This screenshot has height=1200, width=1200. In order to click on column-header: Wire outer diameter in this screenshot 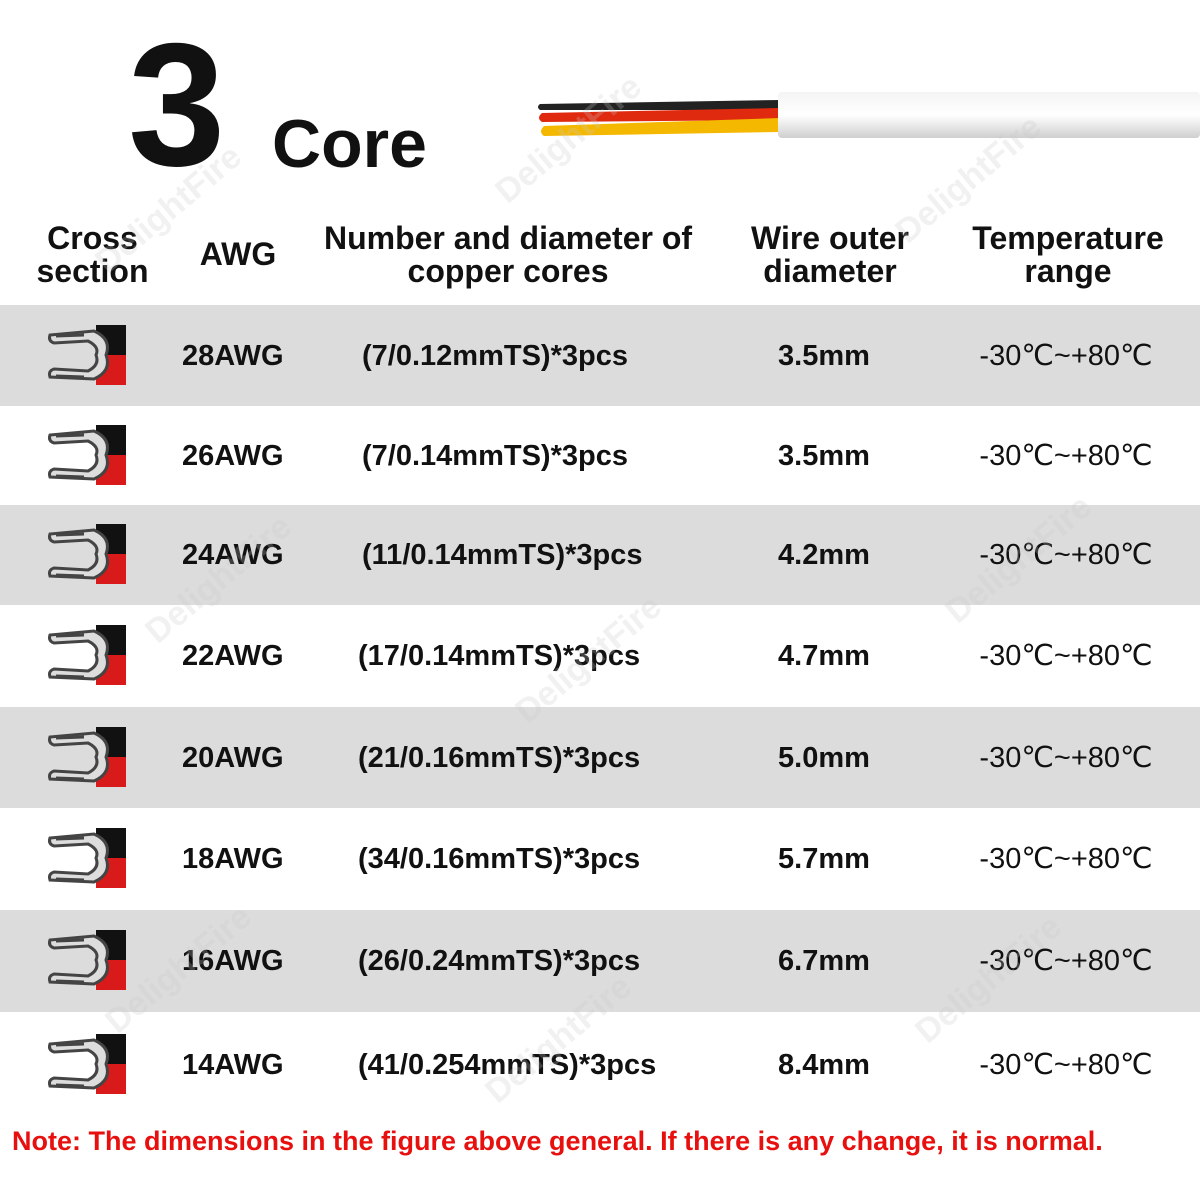, I will do `click(830, 254)`.